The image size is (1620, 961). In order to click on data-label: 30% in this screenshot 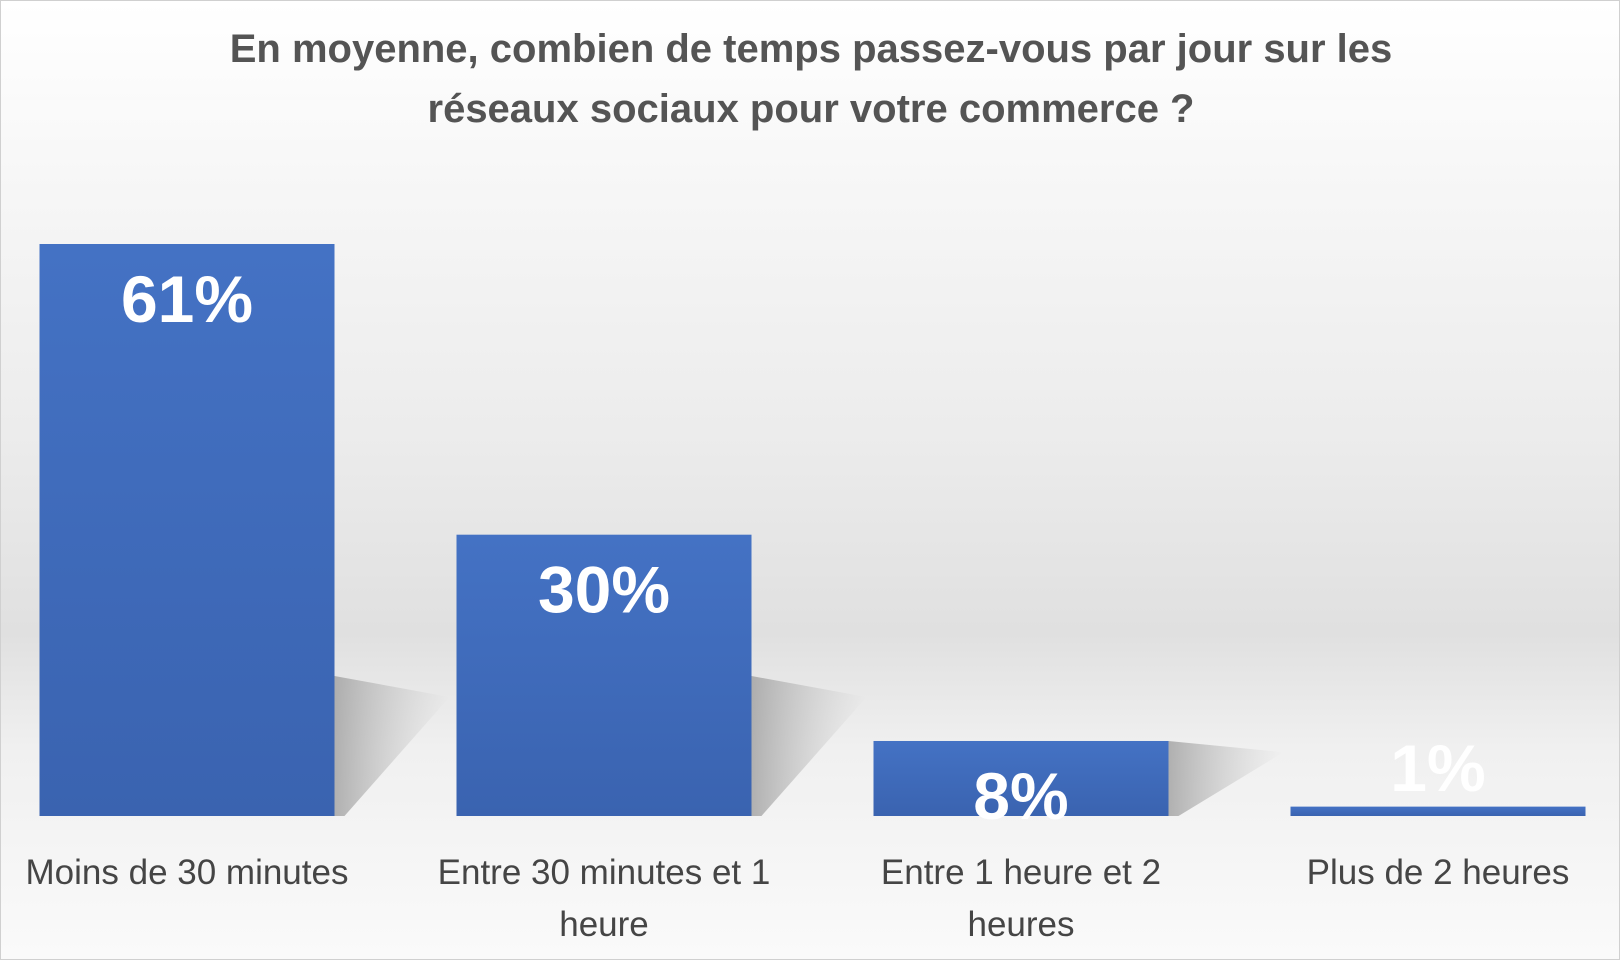, I will do `click(604, 590)`.